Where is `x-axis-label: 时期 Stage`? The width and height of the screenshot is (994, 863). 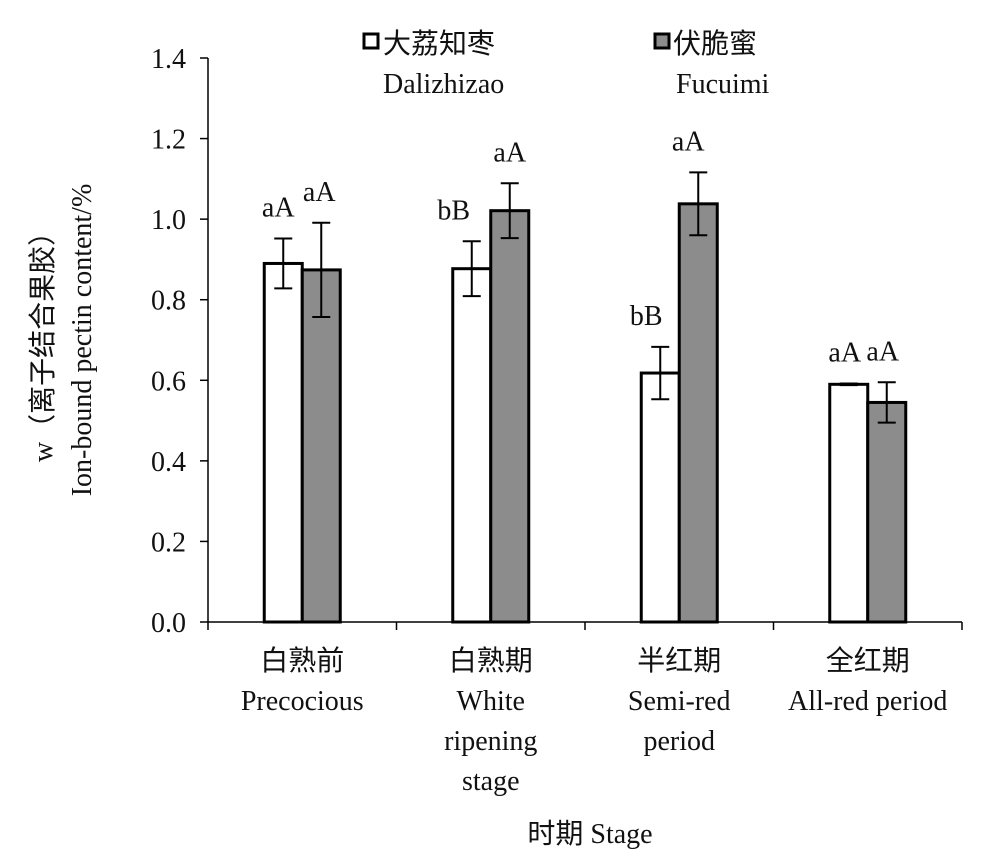 x-axis-label: 时期 Stage is located at coordinates (589, 834).